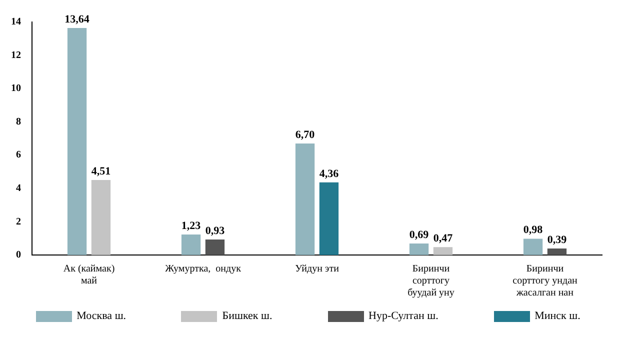 The height and width of the screenshot is (344, 630). Describe the element at coordinates (16, 22) in the screenshot. I see `y-tick-label: 14` at that location.